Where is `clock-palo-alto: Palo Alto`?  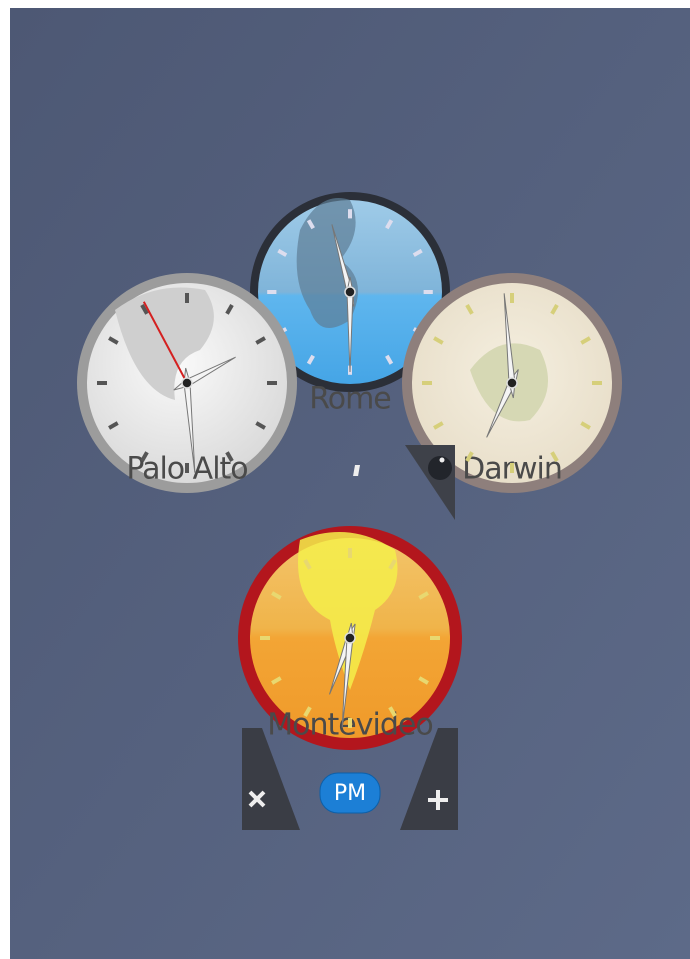 clock-palo-alto: Palo Alto is located at coordinates (187, 383).